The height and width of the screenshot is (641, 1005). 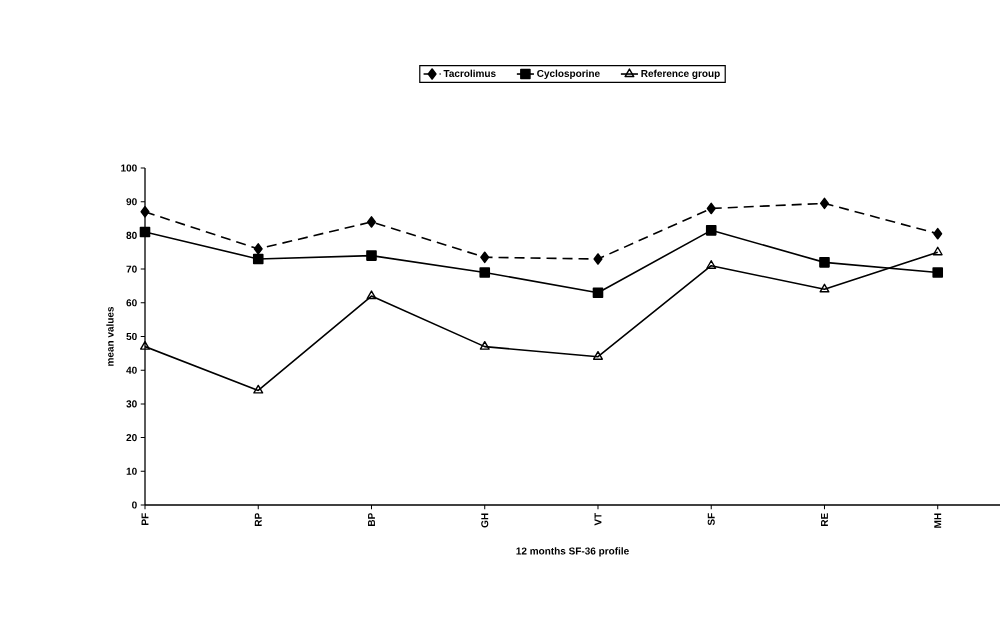 What do you see at coordinates (134, 505) in the screenshot?
I see `y-tick-label: 0` at bounding box center [134, 505].